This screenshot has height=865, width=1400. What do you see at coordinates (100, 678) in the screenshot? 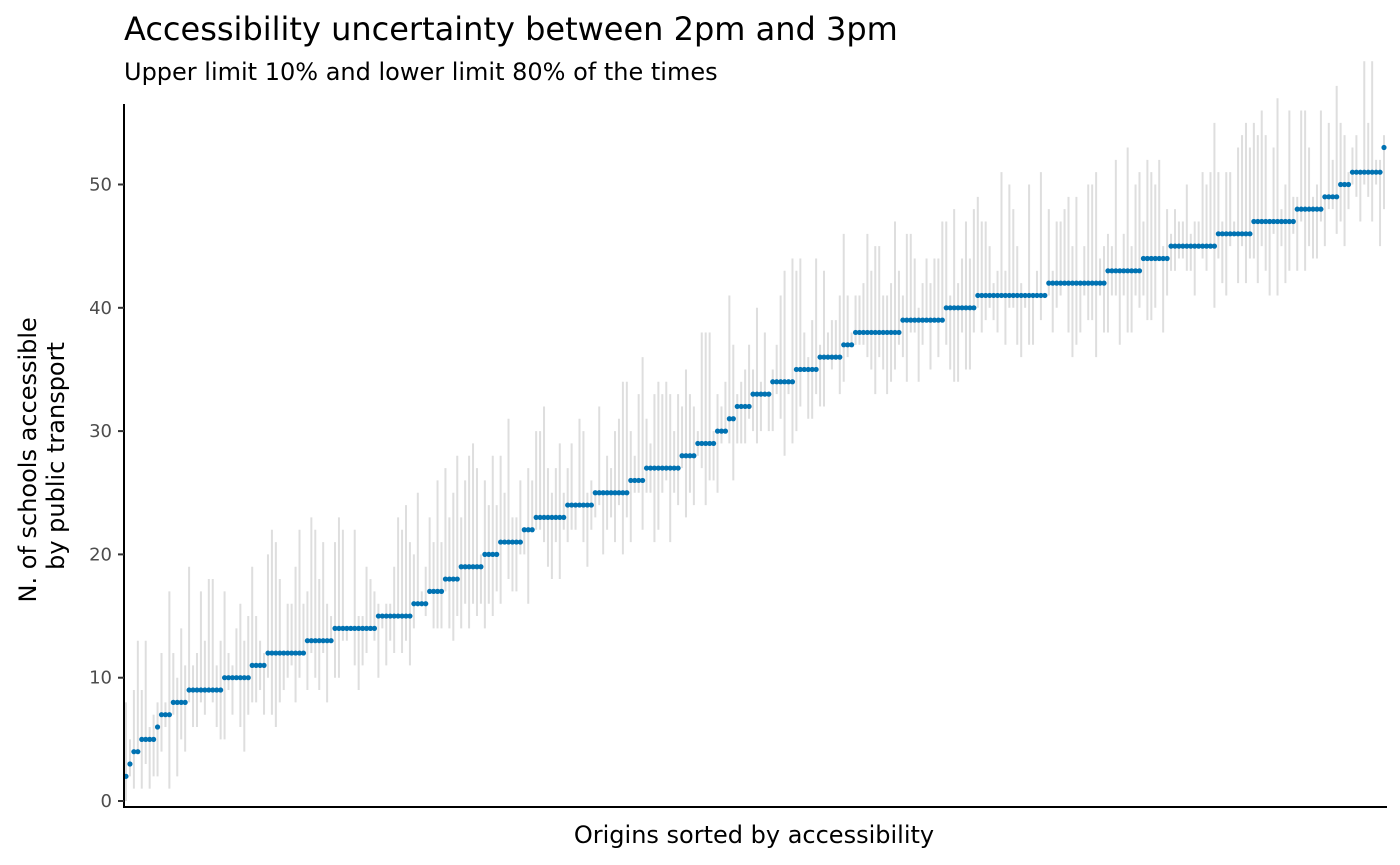
I see `y-tick-label: 10` at bounding box center [100, 678].